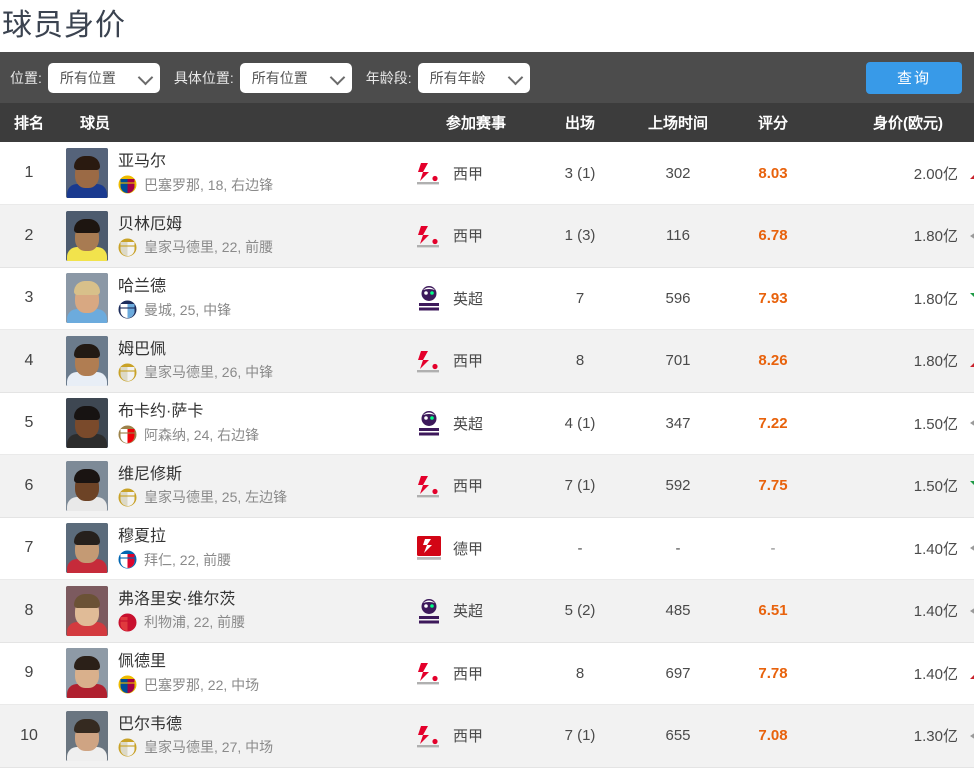 The image size is (974, 769). Describe the element at coordinates (580, 486) in the screenshot. I see `cell-apps: 7 (1)` at that location.